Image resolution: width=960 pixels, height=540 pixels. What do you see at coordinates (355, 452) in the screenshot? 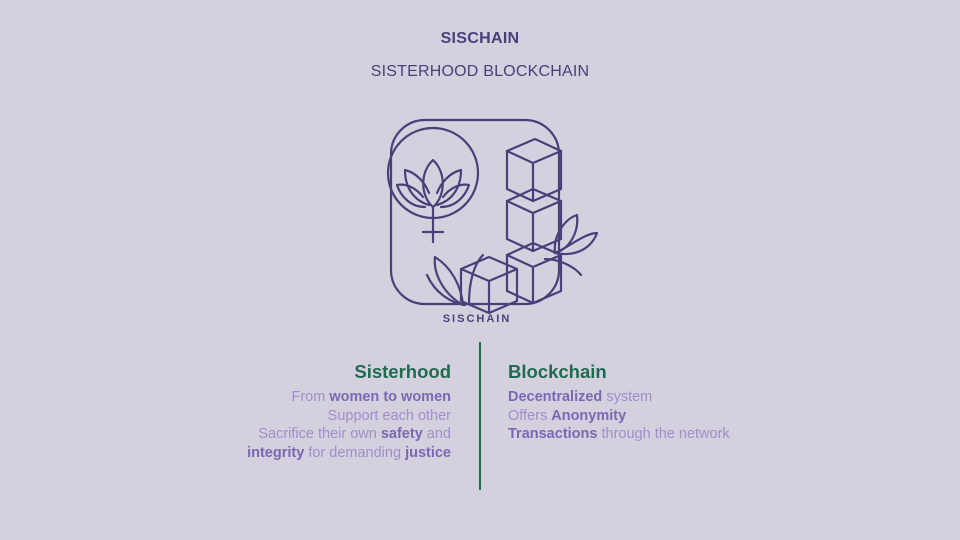
I see `text: for demanding` at bounding box center [355, 452].